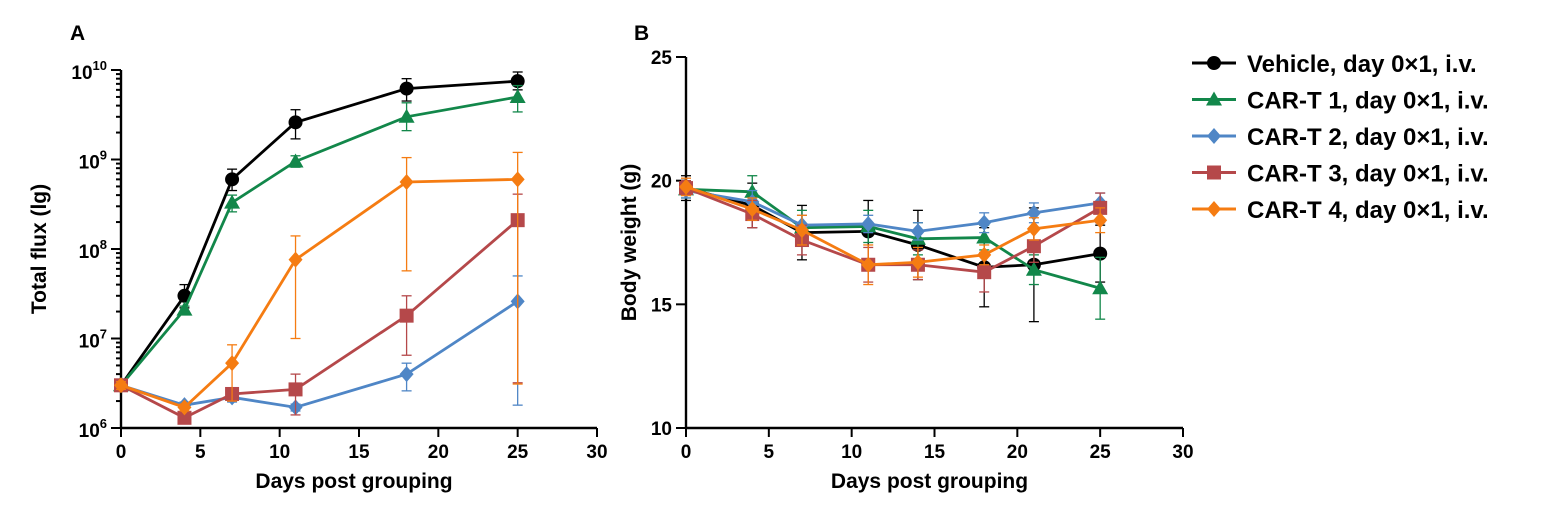  I want to click on y-tick-label: 10⁹, so click(93, 161).